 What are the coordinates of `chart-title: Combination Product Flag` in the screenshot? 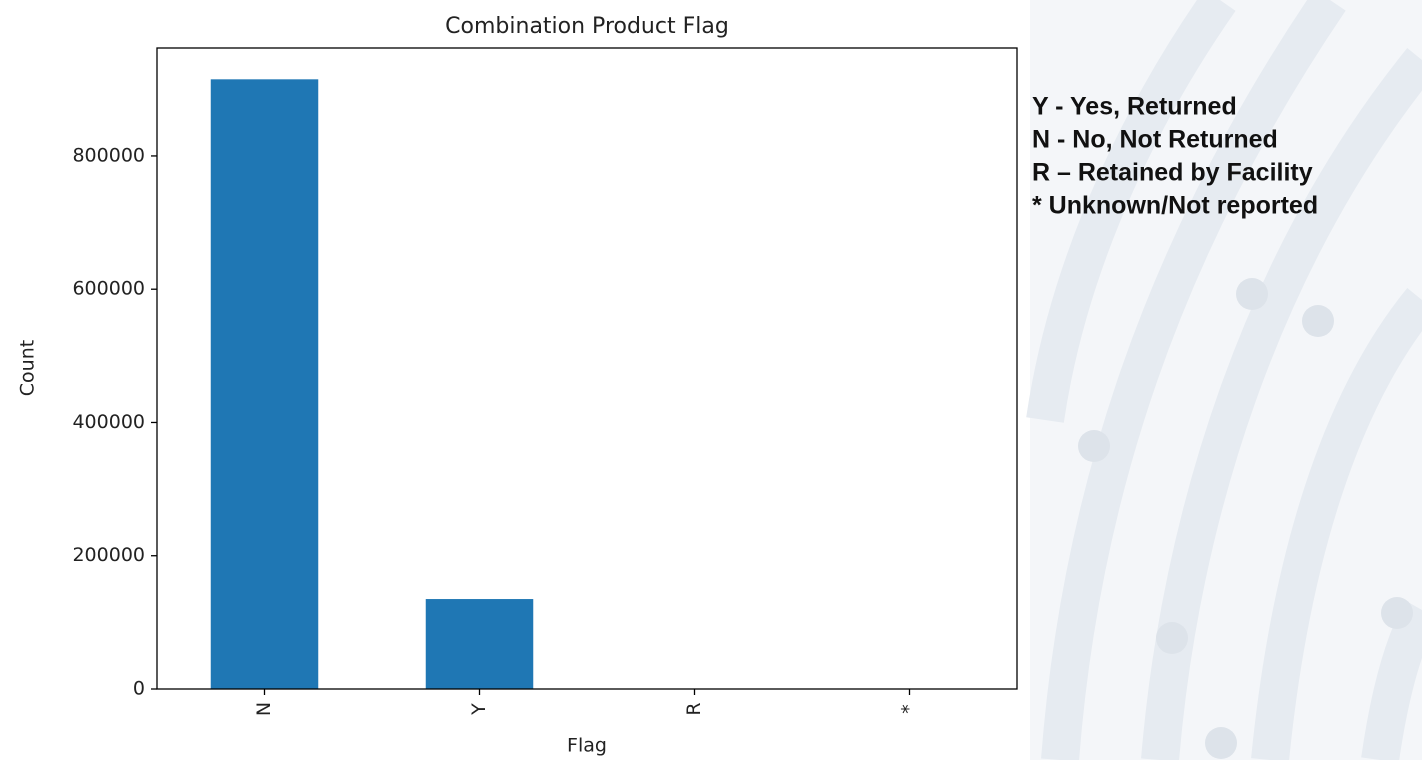 It's located at (587, 26).